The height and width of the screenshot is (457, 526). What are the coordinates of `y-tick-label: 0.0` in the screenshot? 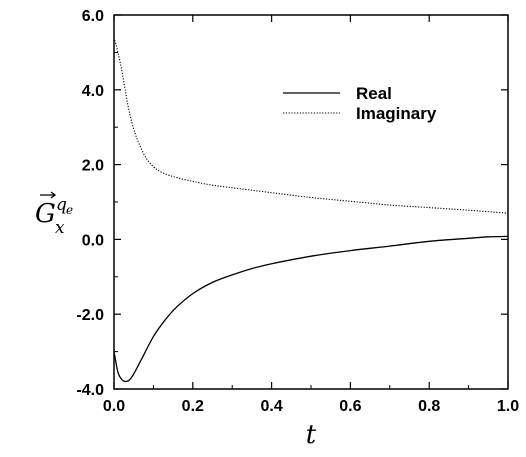 It's located at (93, 240).